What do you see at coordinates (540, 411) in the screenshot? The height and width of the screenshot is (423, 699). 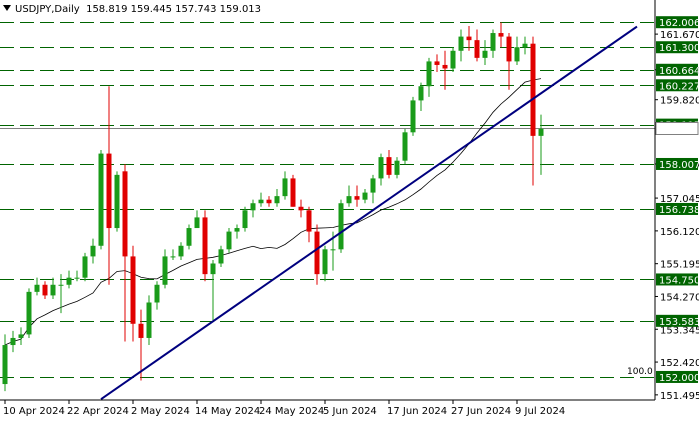 I see `x-tick-label: 9 Jul 2024` at bounding box center [540, 411].